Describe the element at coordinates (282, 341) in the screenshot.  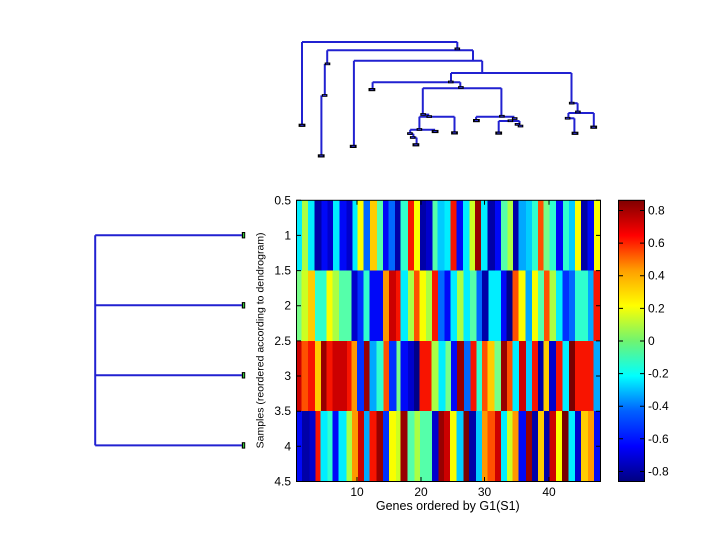
I see `svg-text: 2.5` at that location.